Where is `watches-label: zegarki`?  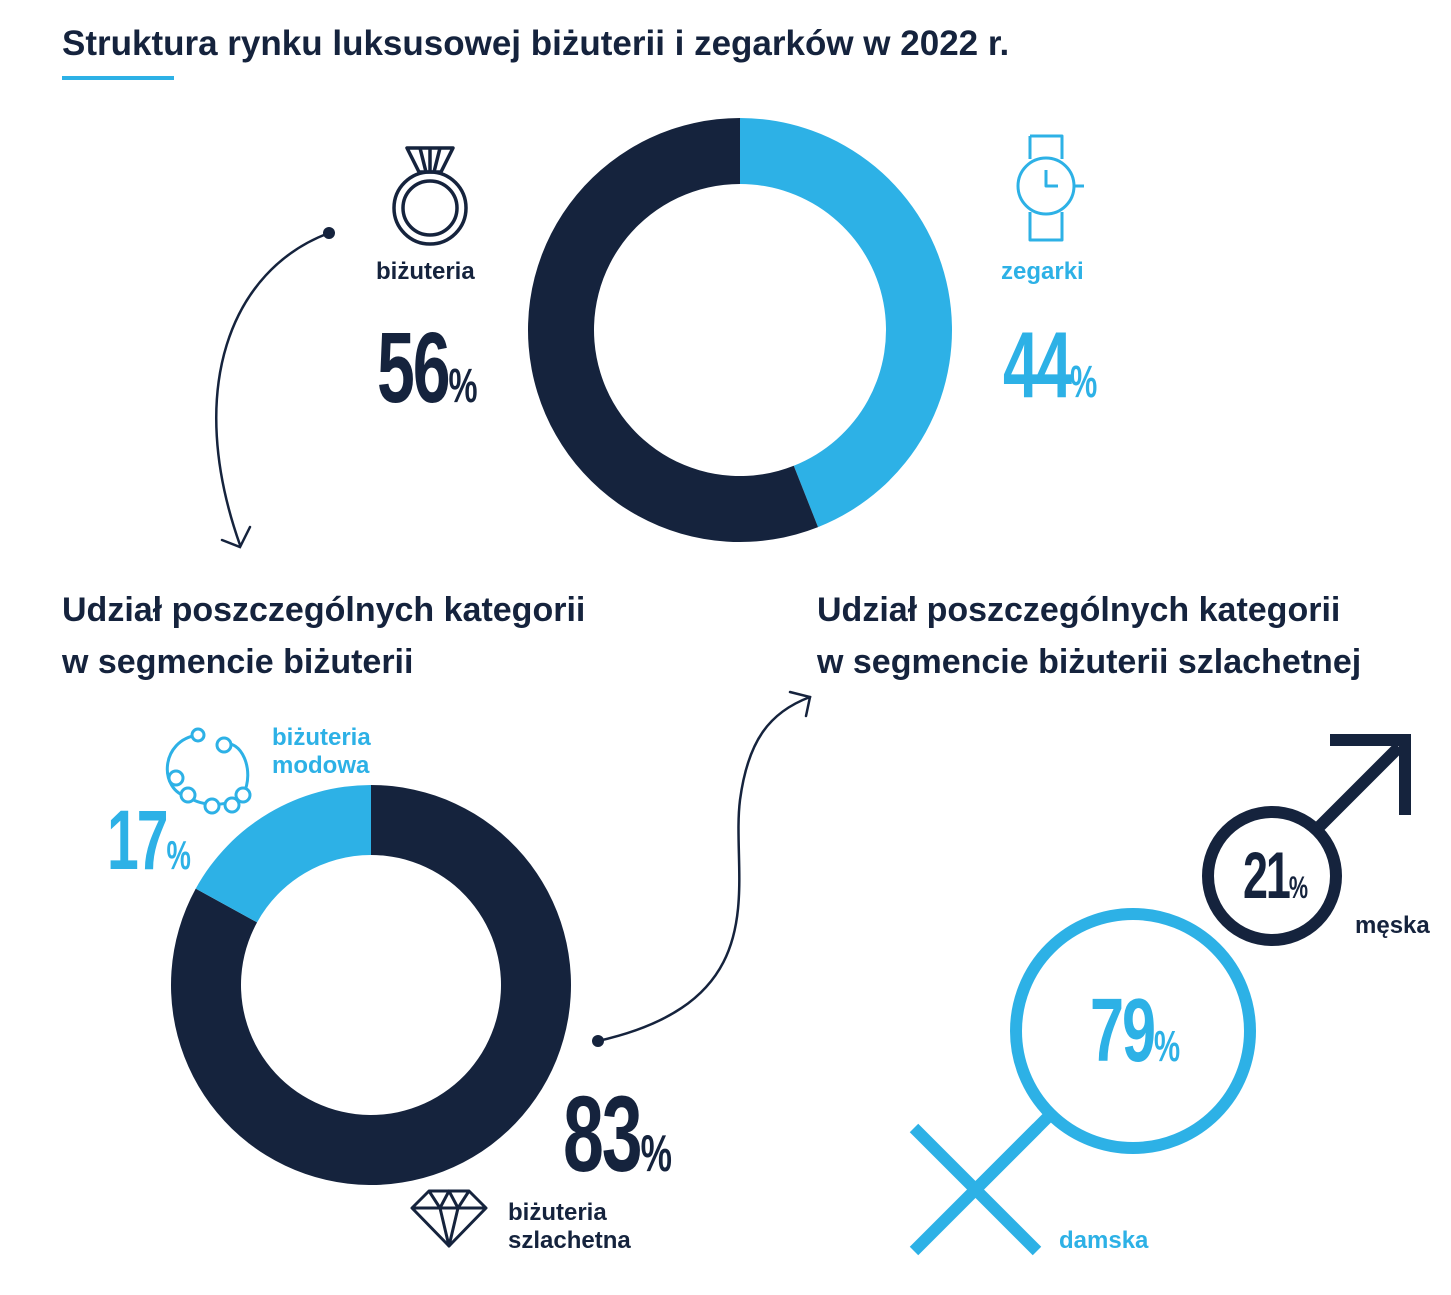 watches-label: zegarki is located at coordinates (1042, 271).